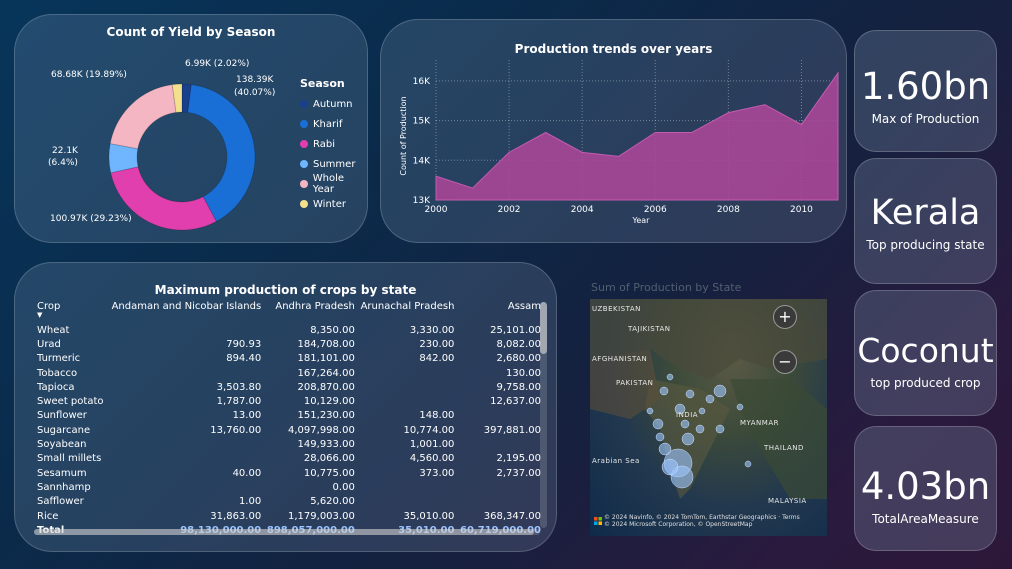 The height and width of the screenshot is (569, 1012). Describe the element at coordinates (291, 416) in the screenshot. I see `table-row: Sunflower 13.00 151,230.00 148.00` at that location.